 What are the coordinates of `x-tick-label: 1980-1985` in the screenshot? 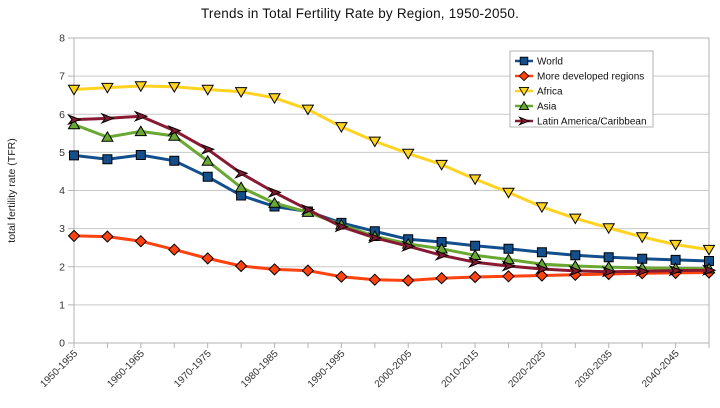 It's located at (260, 369).